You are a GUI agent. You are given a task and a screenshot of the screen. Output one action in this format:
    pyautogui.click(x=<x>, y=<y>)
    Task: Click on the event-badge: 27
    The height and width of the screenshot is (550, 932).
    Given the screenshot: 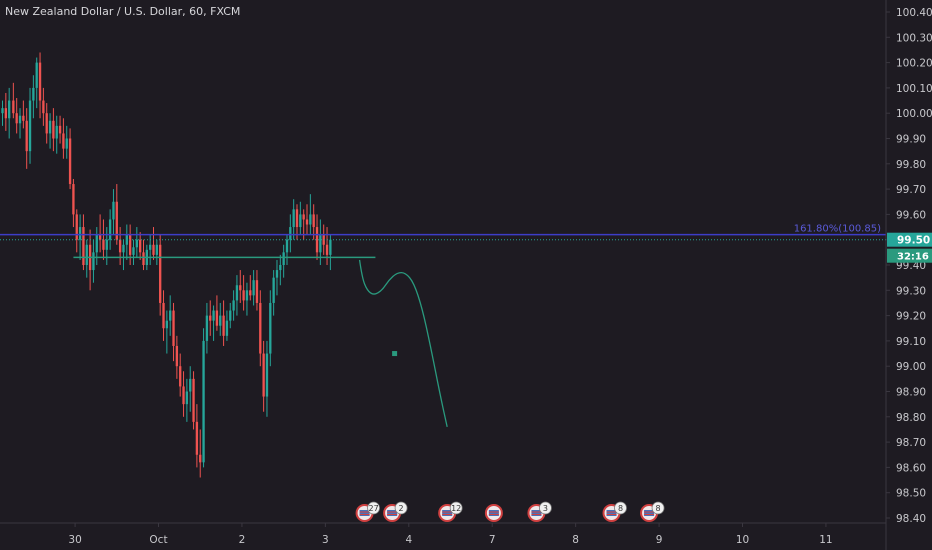 What is the action you would take?
    pyautogui.click(x=367, y=511)
    